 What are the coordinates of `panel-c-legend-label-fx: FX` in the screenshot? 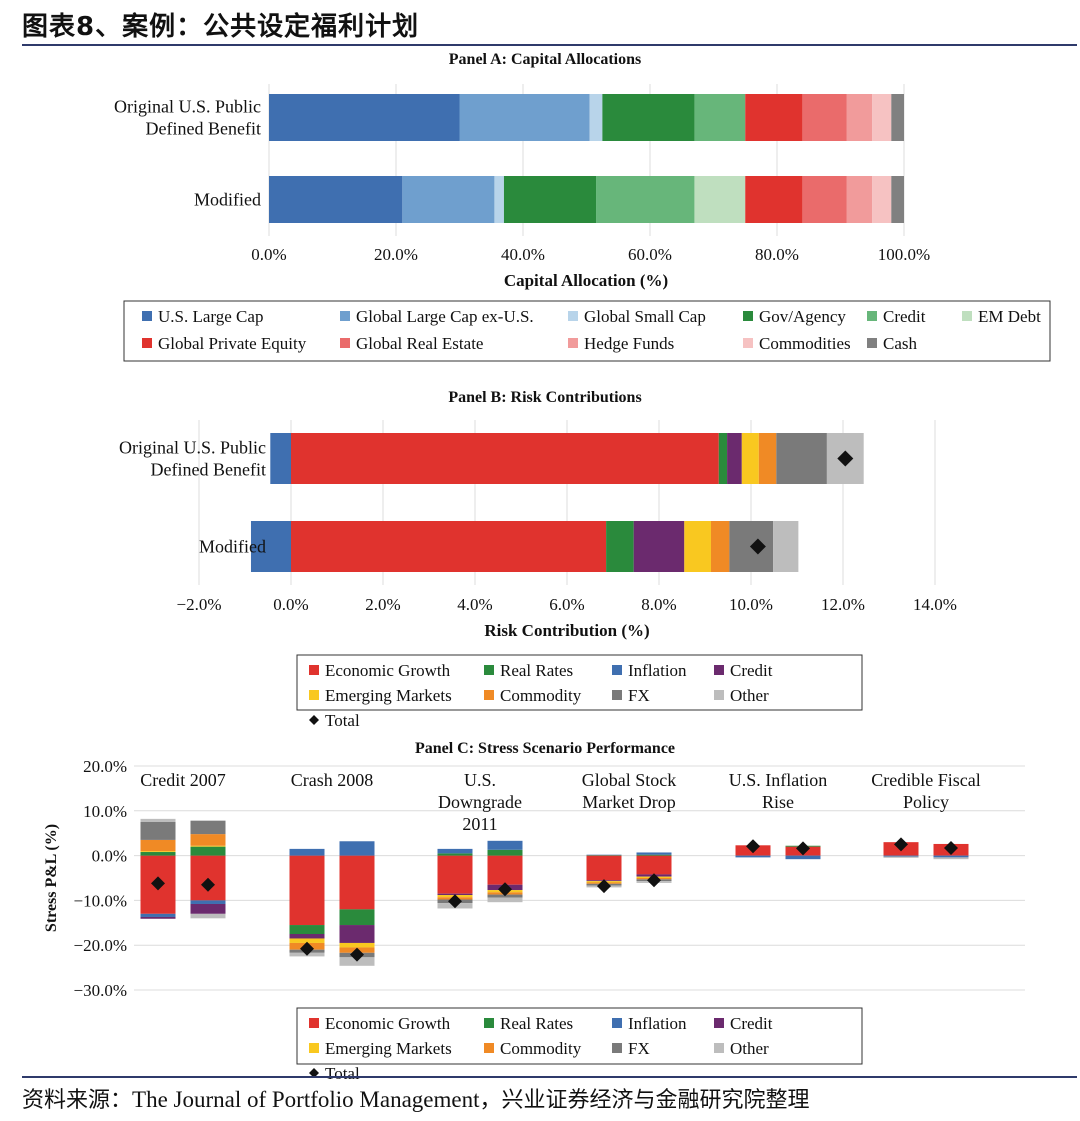 It's located at (639, 1048).